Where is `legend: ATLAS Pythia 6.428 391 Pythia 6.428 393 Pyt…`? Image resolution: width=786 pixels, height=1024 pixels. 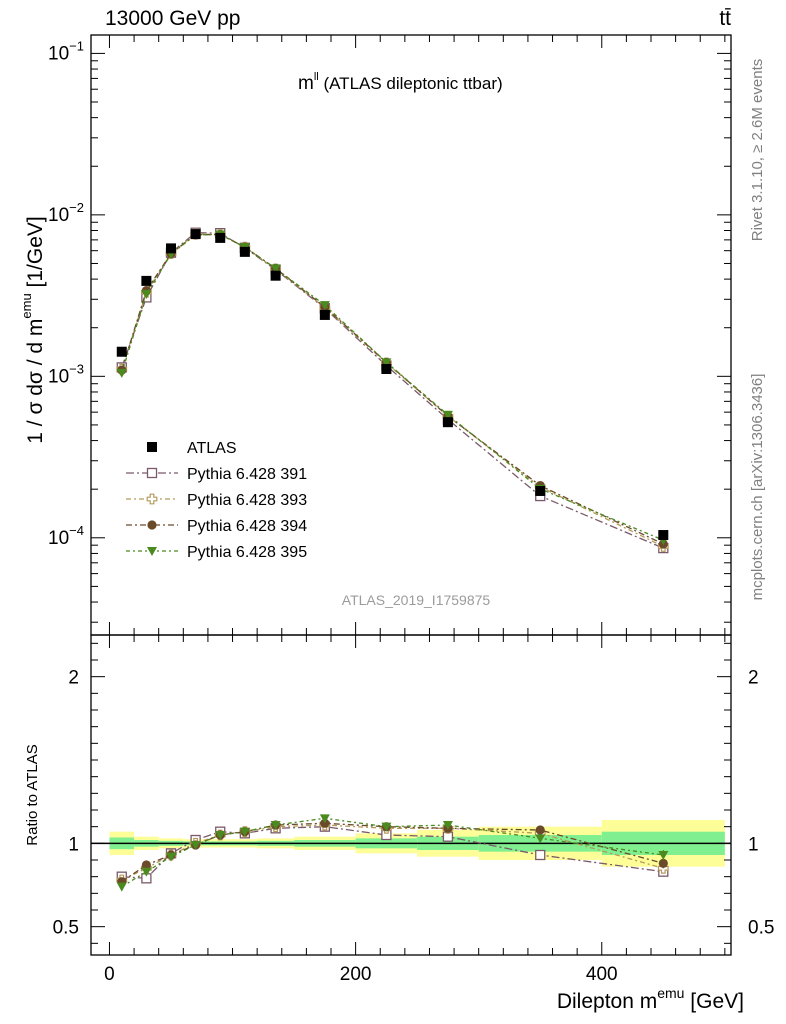
legend: ATLAS Pythia 6.428 391 Pythia 6.428 393 Pyt… is located at coordinates (216, 500).